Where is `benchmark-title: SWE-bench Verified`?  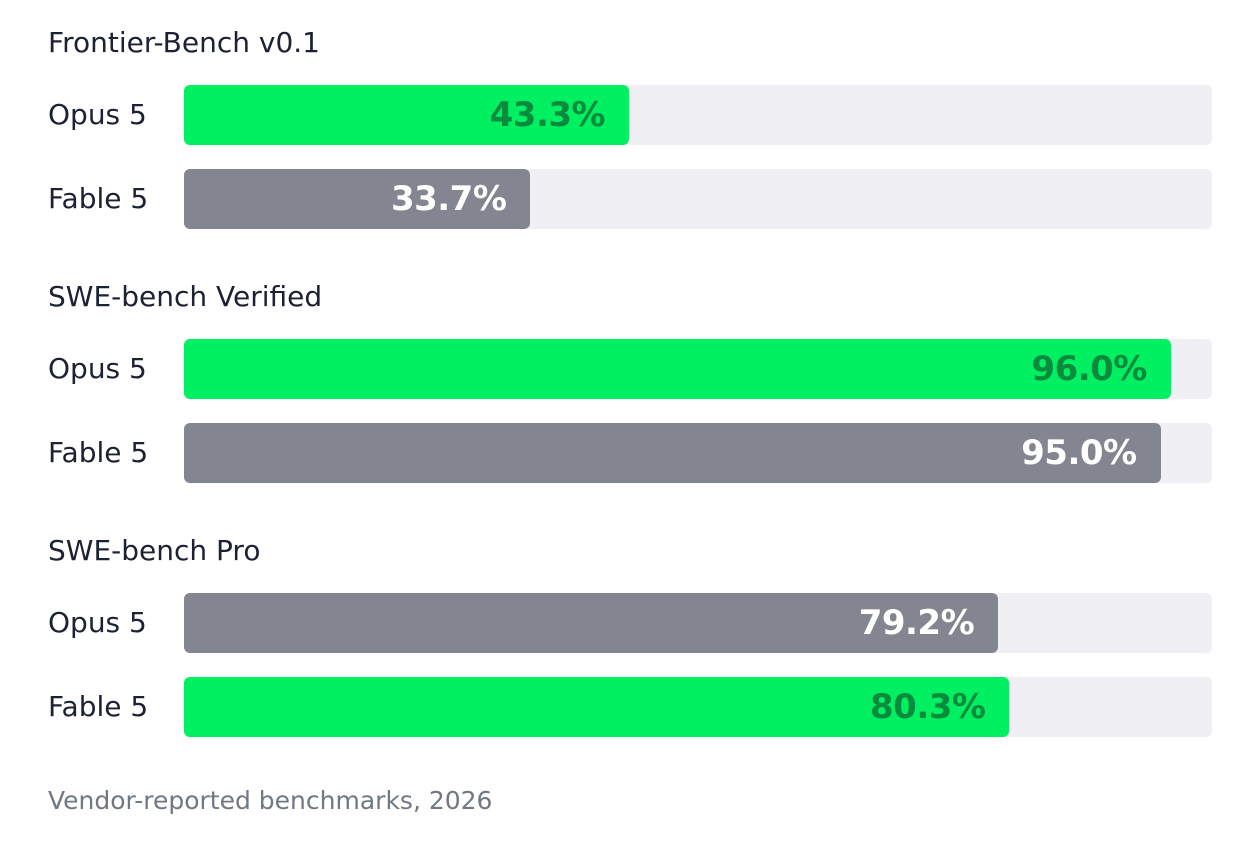 benchmark-title: SWE-bench Verified is located at coordinates (185, 296).